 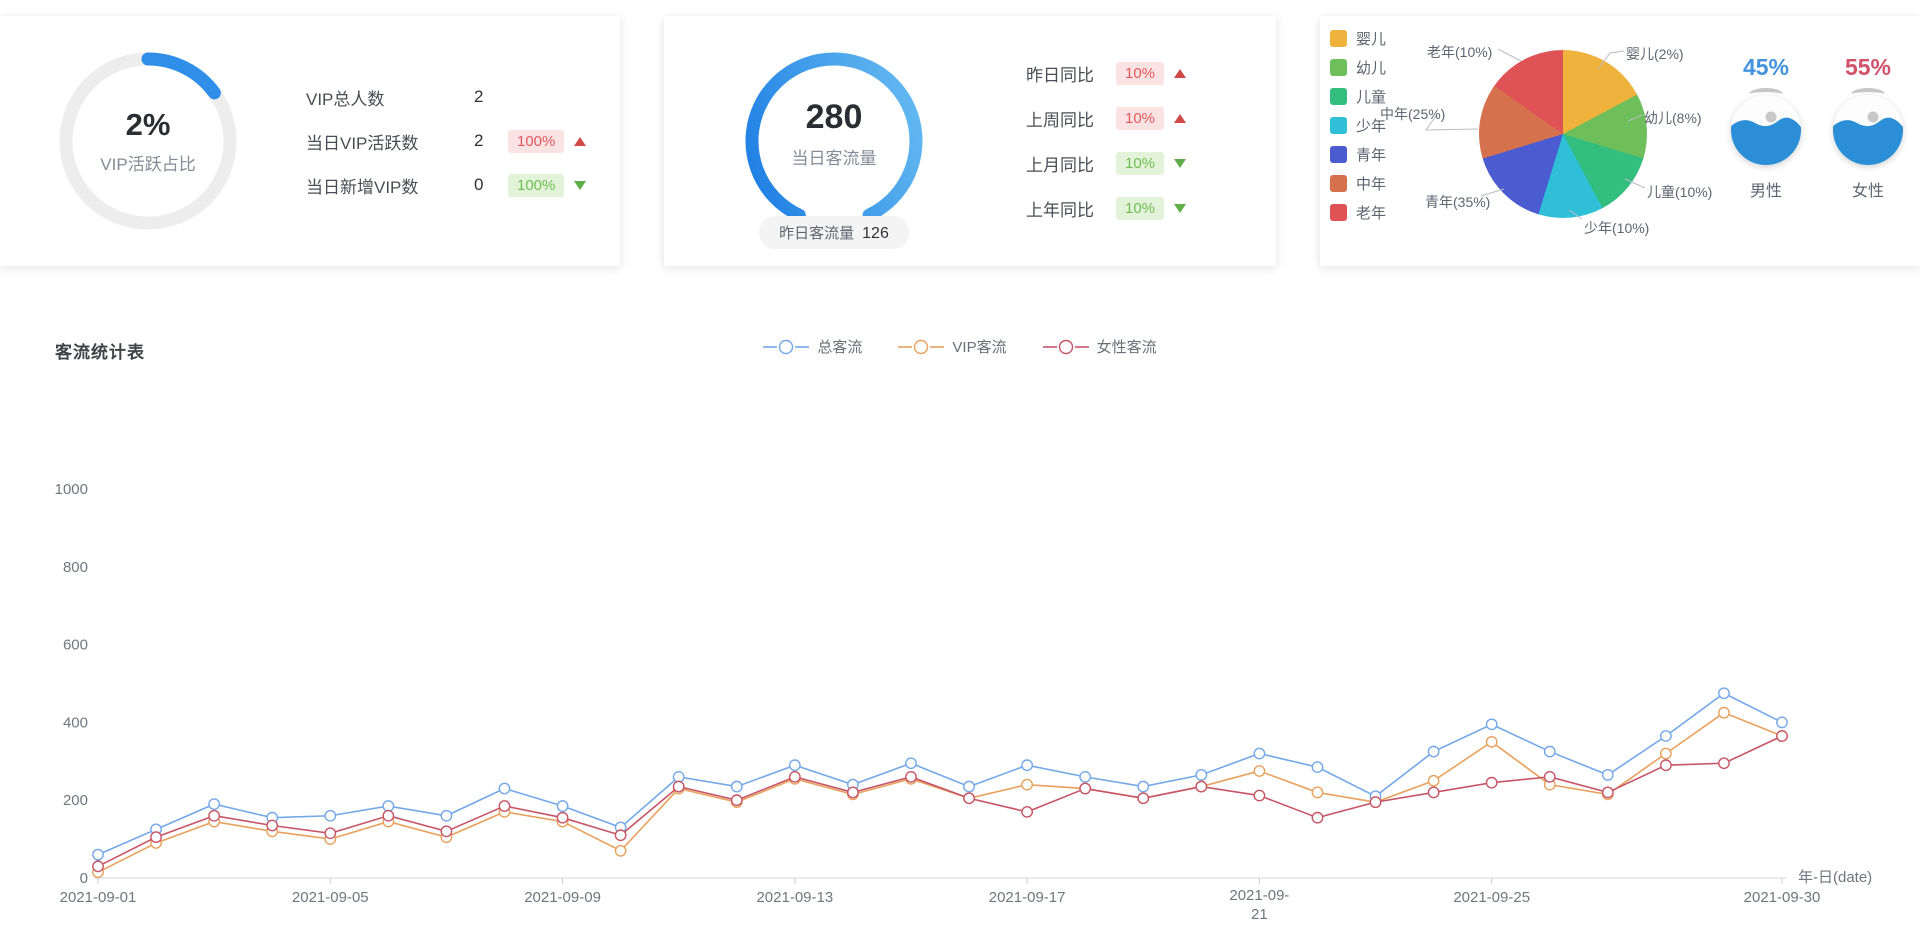 I want to click on flow-legend-label: 女性客流, so click(x=1126, y=347).